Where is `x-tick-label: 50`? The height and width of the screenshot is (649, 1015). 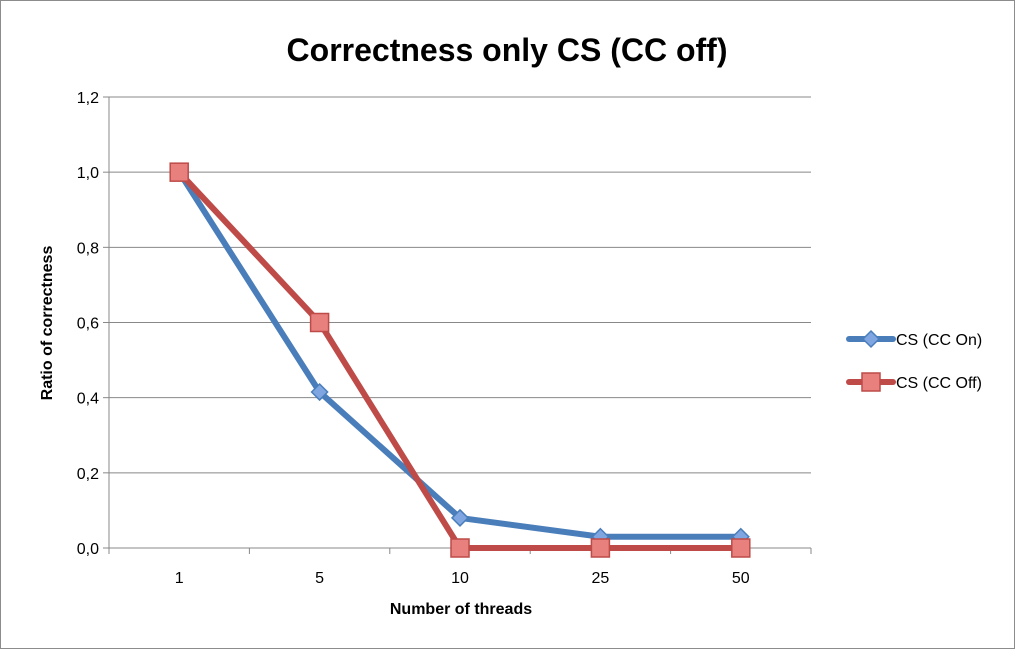 x-tick-label: 50 is located at coordinates (741, 578).